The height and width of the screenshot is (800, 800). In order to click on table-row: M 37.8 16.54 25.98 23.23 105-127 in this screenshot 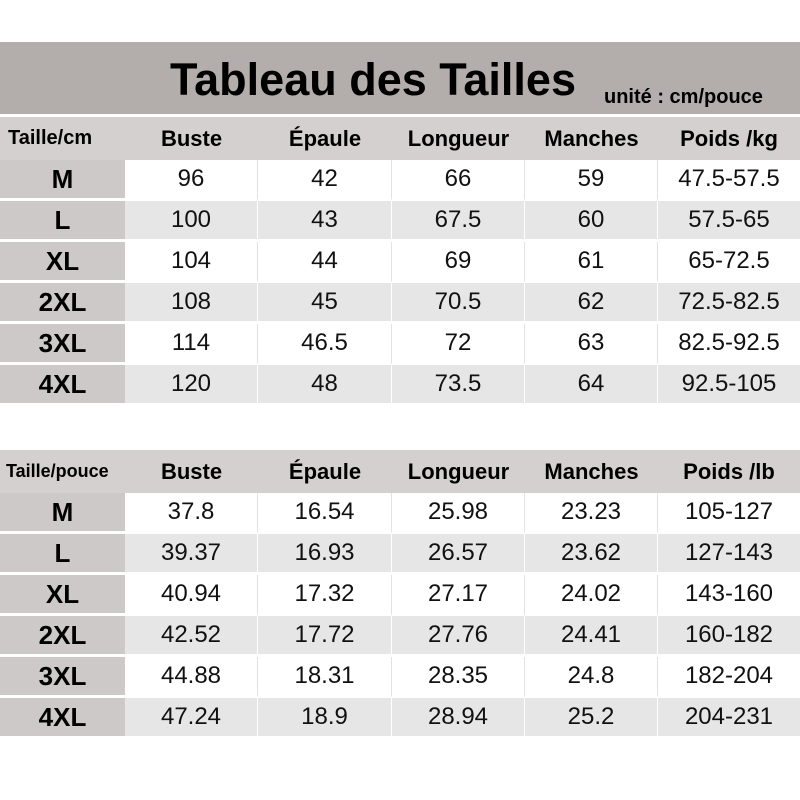, I will do `click(400, 513)`.